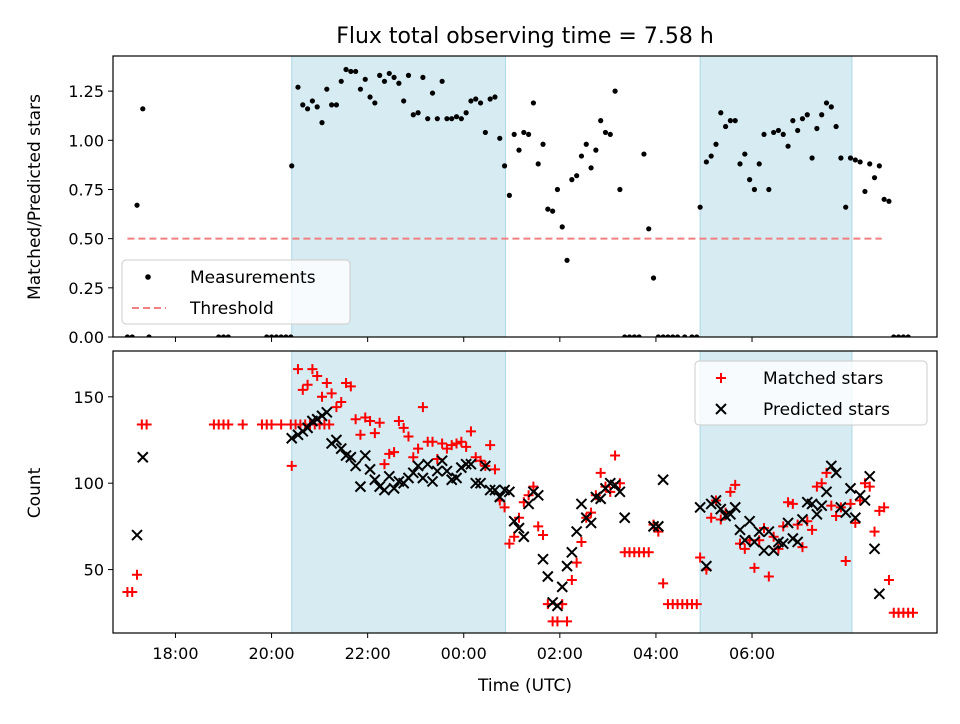 Image resolution: width=960 pixels, height=724 pixels. What do you see at coordinates (752, 653) in the screenshot?
I see `x-tick-label: 06:00` at bounding box center [752, 653].